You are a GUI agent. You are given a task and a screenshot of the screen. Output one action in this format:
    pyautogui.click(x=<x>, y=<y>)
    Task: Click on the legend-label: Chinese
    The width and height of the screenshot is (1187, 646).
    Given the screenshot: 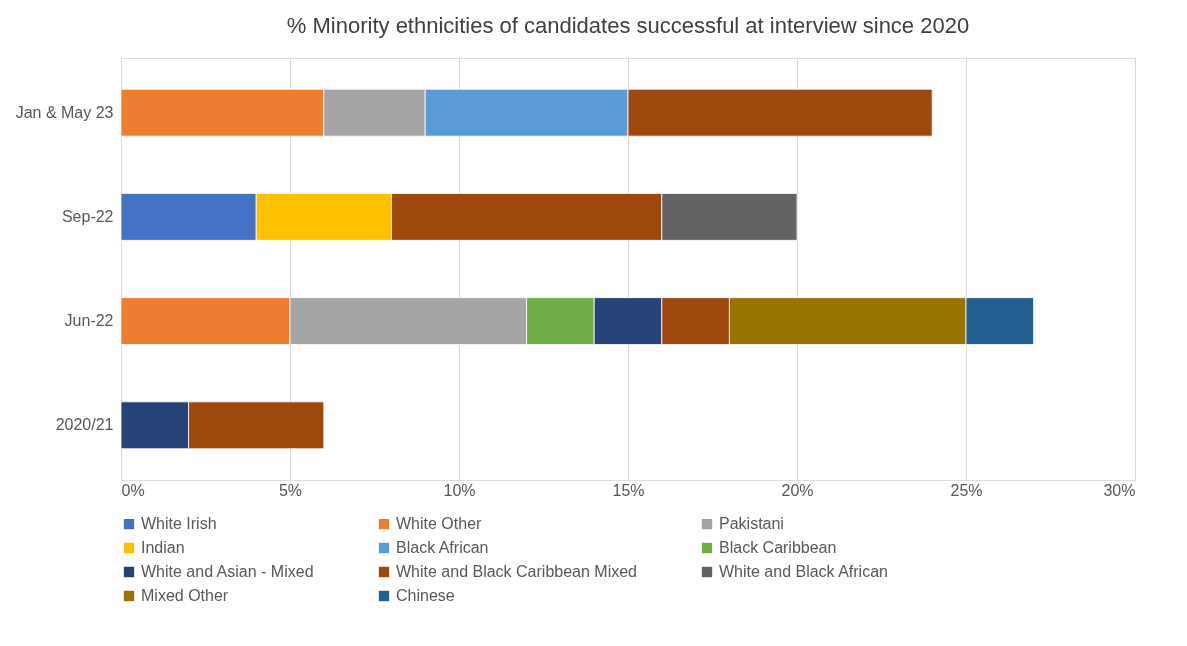 What is the action you would take?
    pyautogui.click(x=425, y=595)
    